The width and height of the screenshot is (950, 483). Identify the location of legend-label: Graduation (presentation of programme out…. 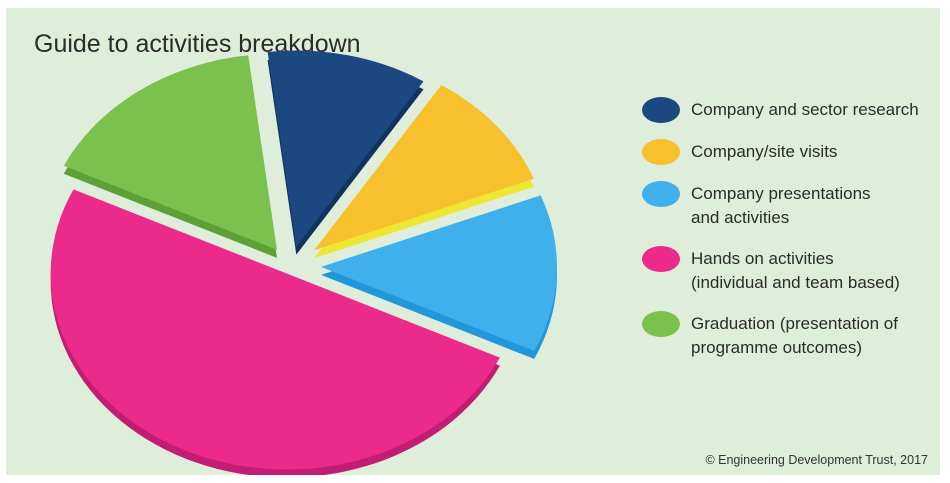
(794, 335).